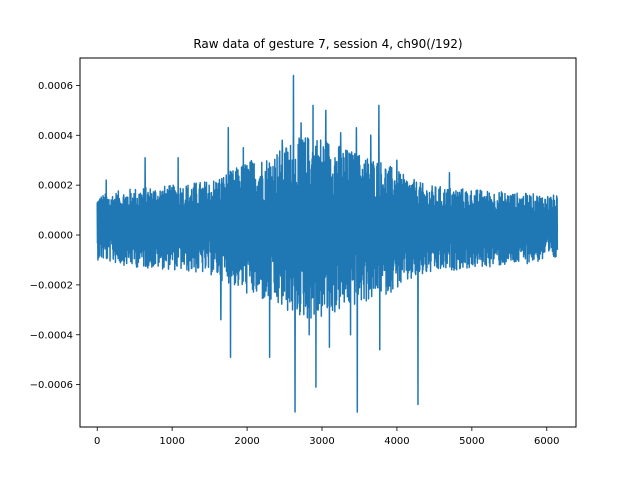 Image resolution: width=640 pixels, height=480 pixels. What do you see at coordinates (51, 285) in the screenshot?
I see `y-tick-label: −0.0002` at bounding box center [51, 285].